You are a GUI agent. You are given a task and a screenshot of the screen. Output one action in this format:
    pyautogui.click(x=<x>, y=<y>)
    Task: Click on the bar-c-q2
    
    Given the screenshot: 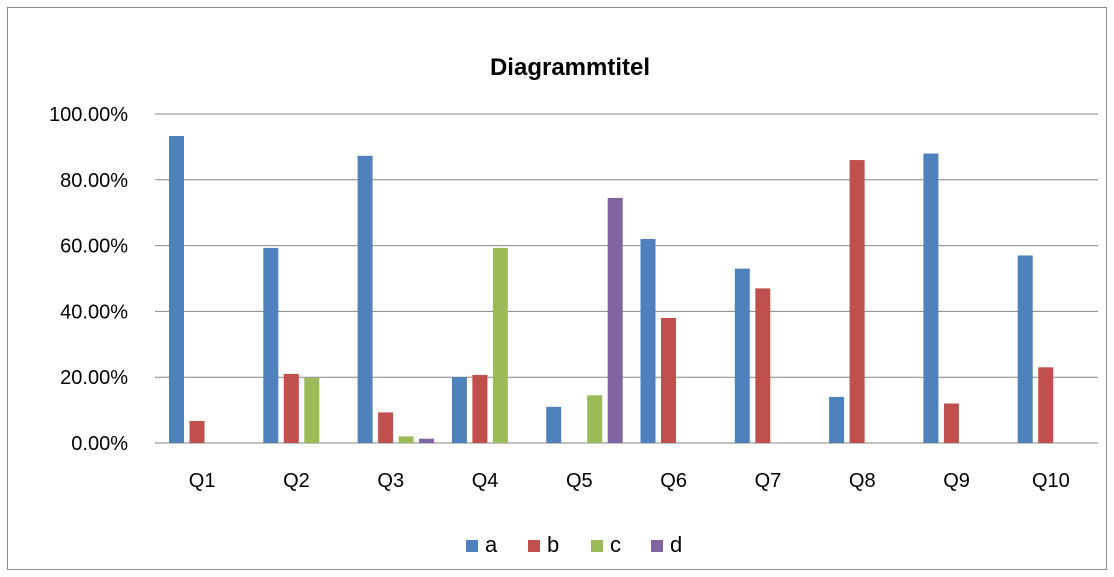 What is the action you would take?
    pyautogui.click(x=312, y=410)
    